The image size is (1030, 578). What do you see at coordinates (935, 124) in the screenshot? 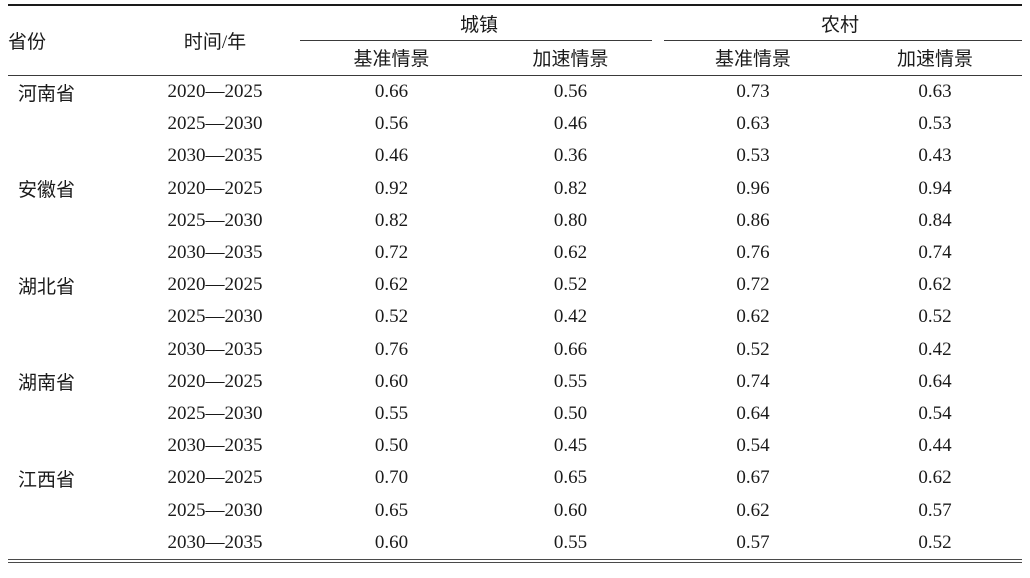
I see `rural-accelerated-value: 0.53` at bounding box center [935, 124].